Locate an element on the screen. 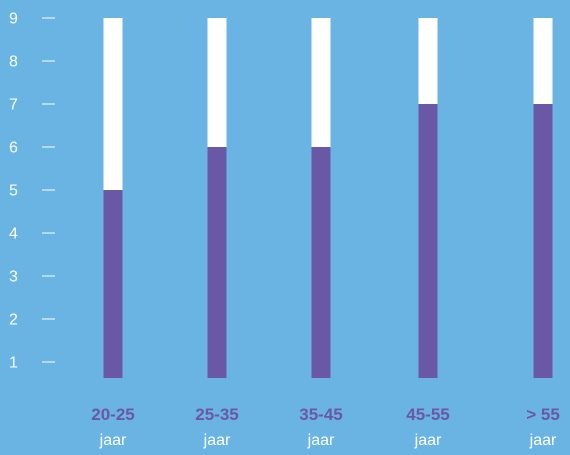 The image size is (570, 455). x-tick-label: 25-35 is located at coordinates (216, 414).